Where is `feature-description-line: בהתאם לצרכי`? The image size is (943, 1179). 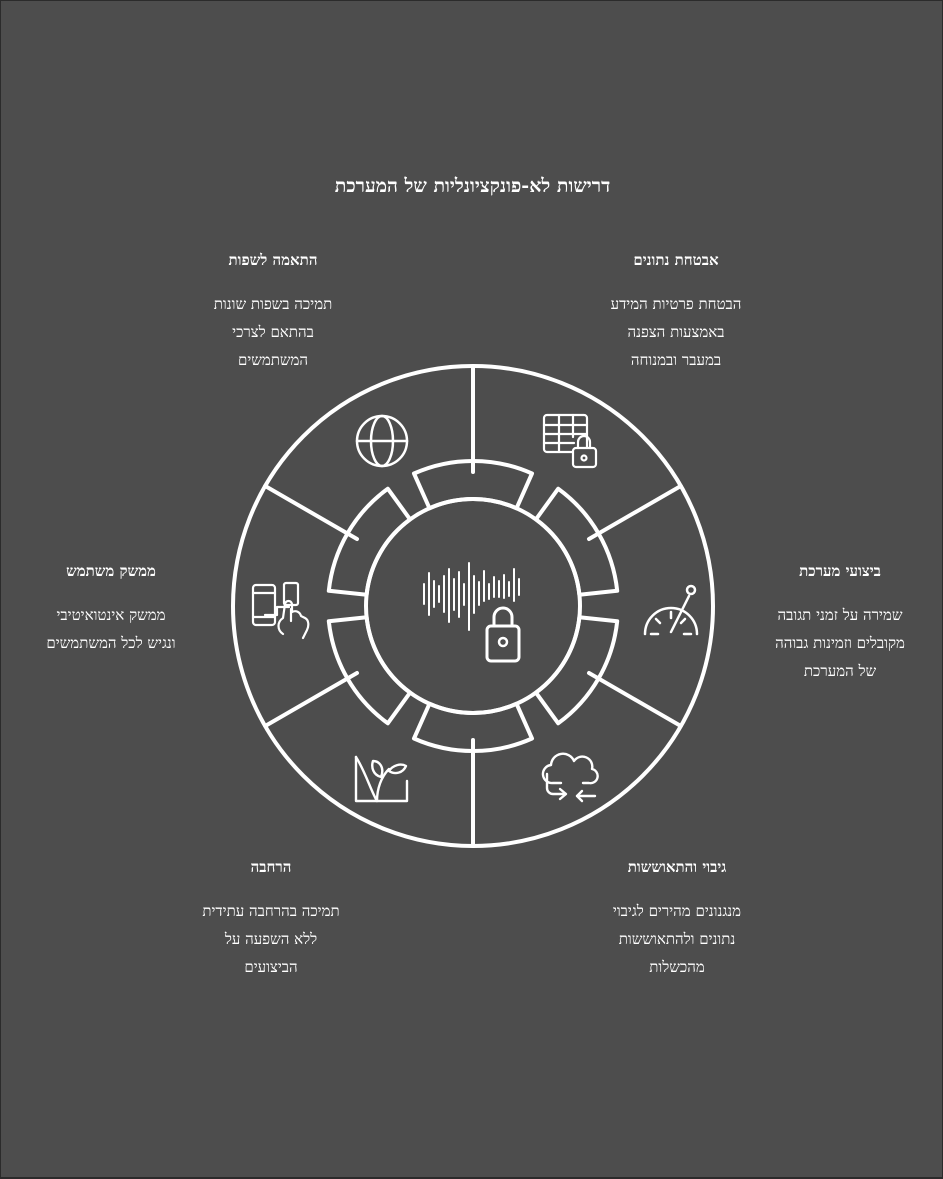 feature-description-line: בהתאם לצרכי is located at coordinates (273, 332).